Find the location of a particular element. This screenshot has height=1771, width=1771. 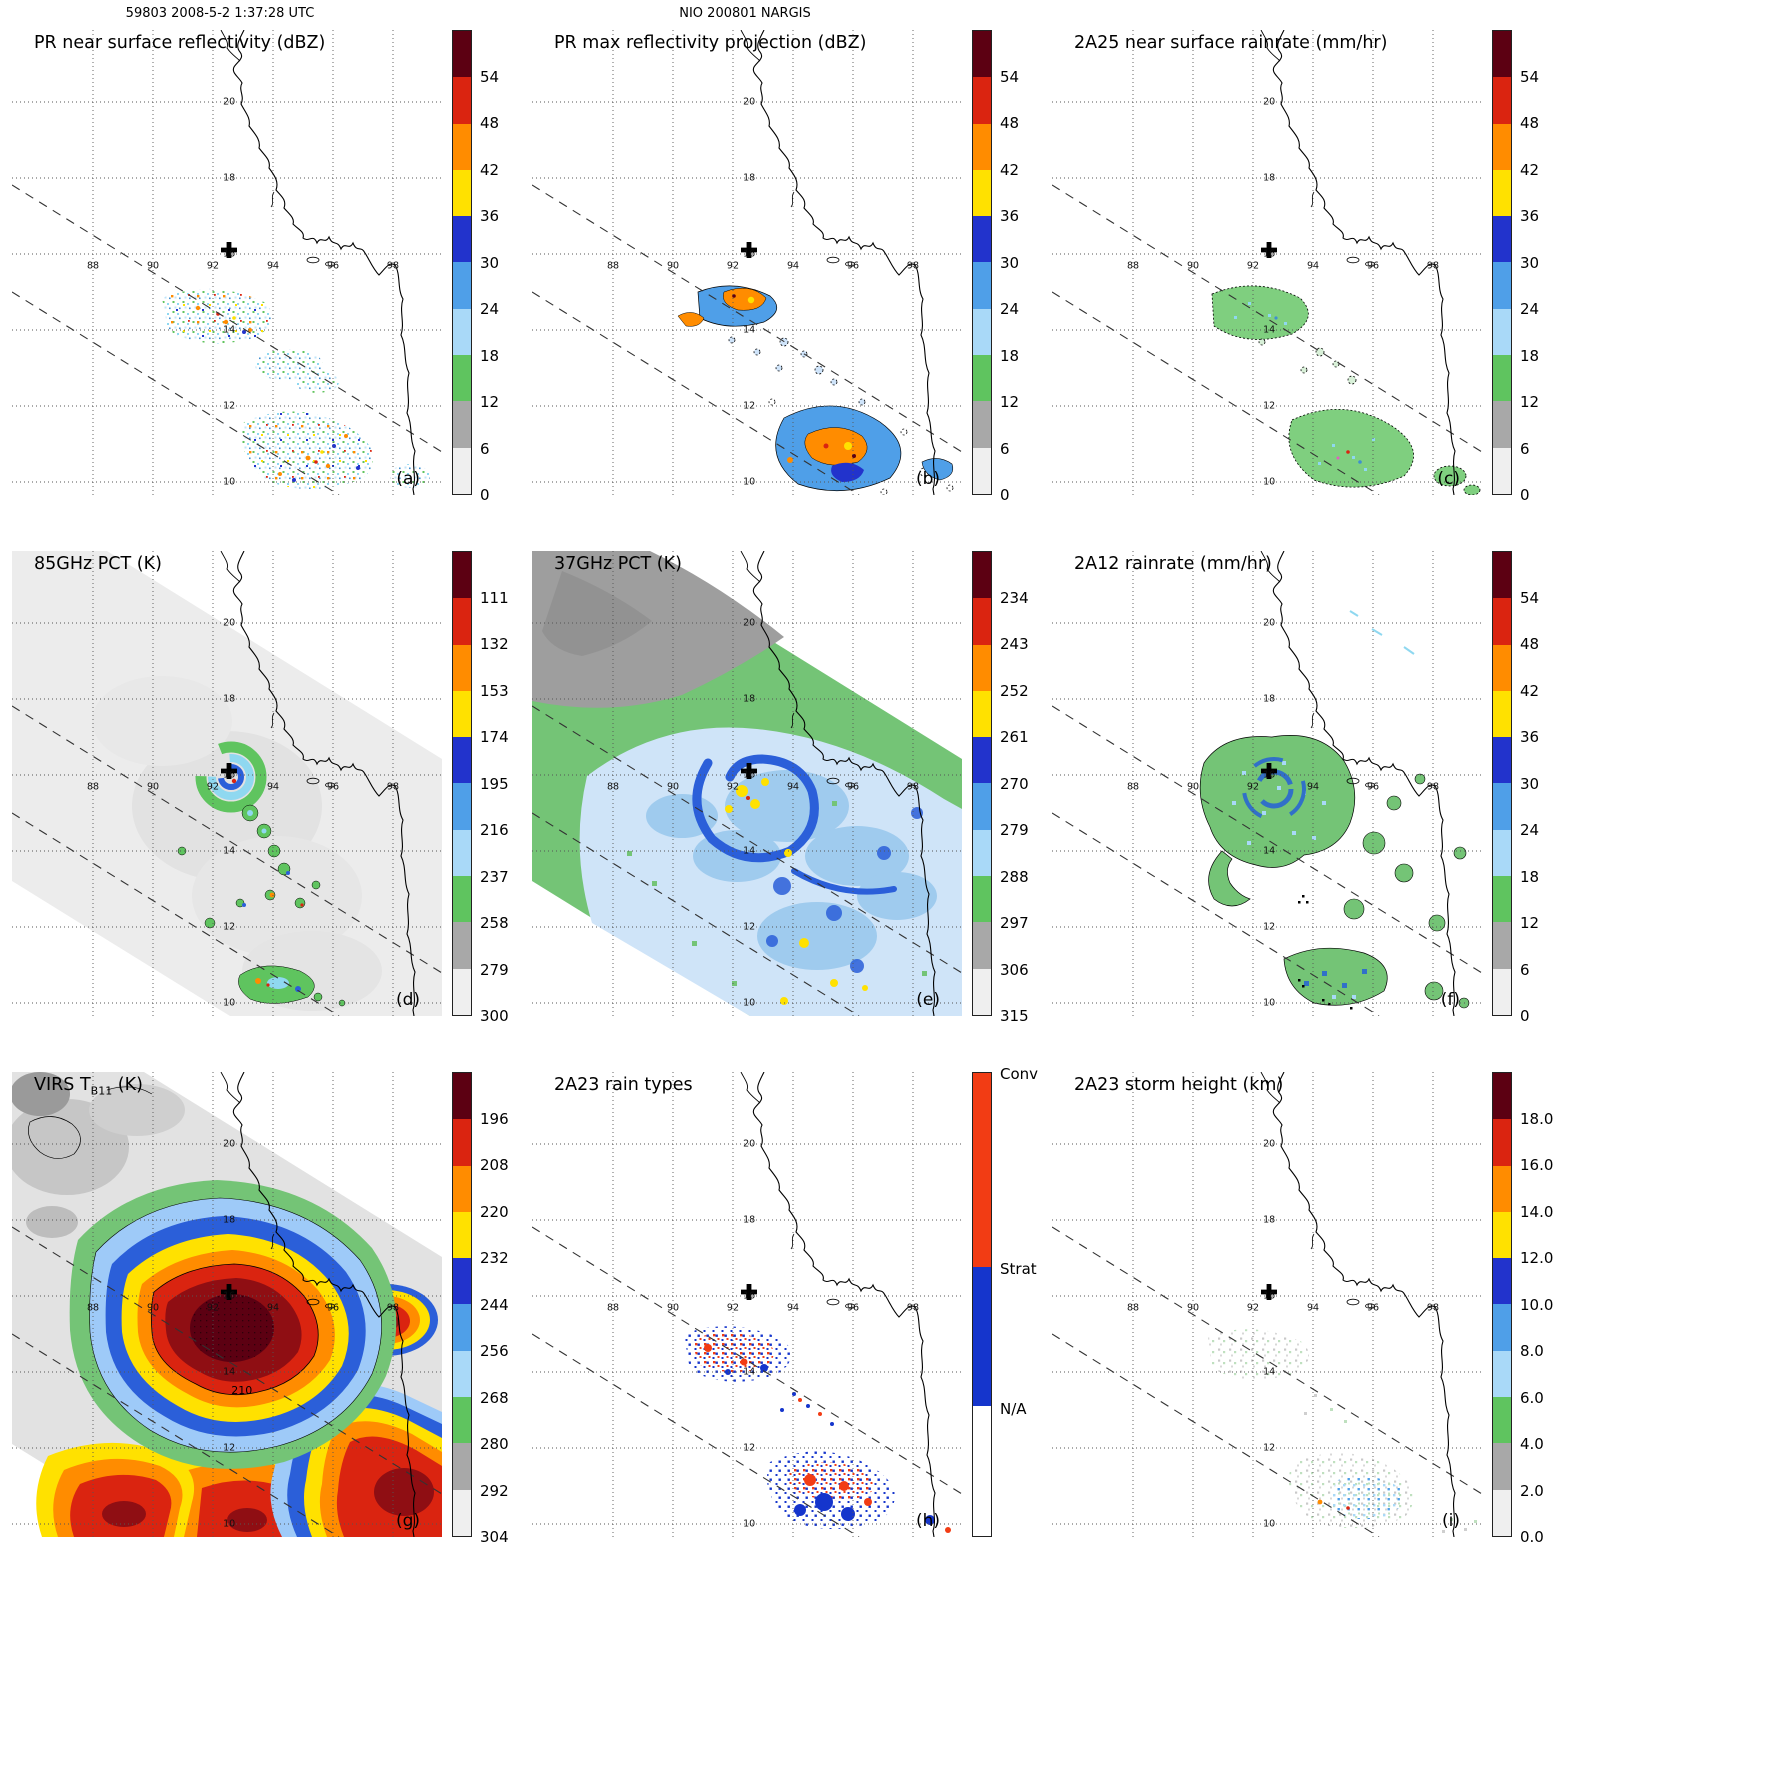

colorbar-tick-label: 232 is located at coordinates (494, 1258).